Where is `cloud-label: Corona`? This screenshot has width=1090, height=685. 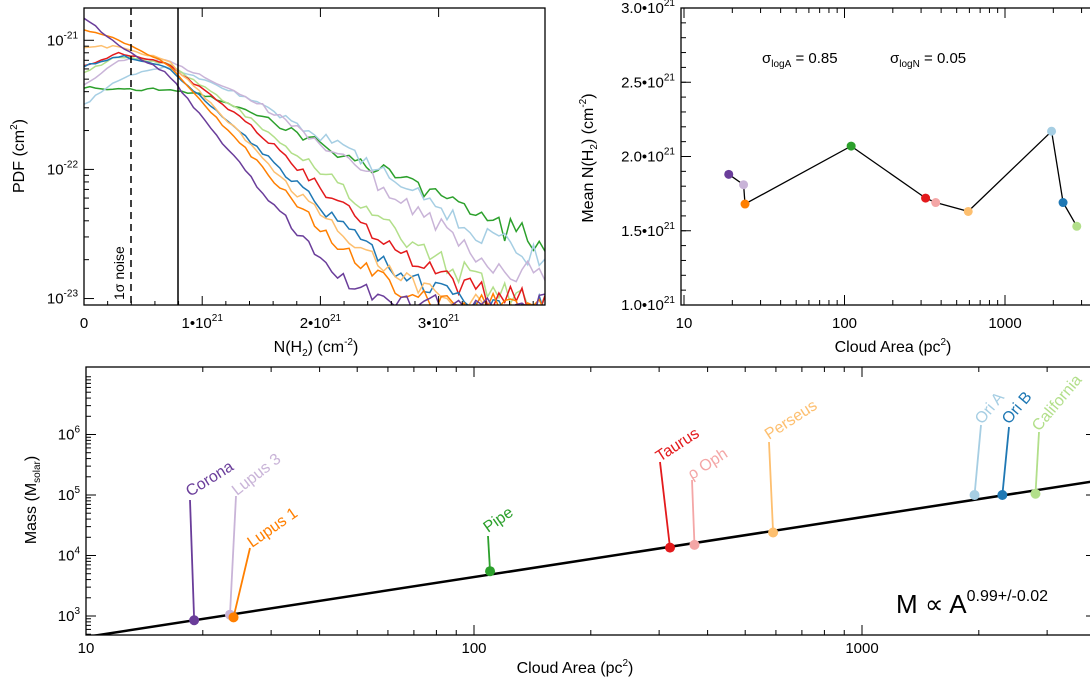 cloud-label: Corona is located at coordinates (210, 479).